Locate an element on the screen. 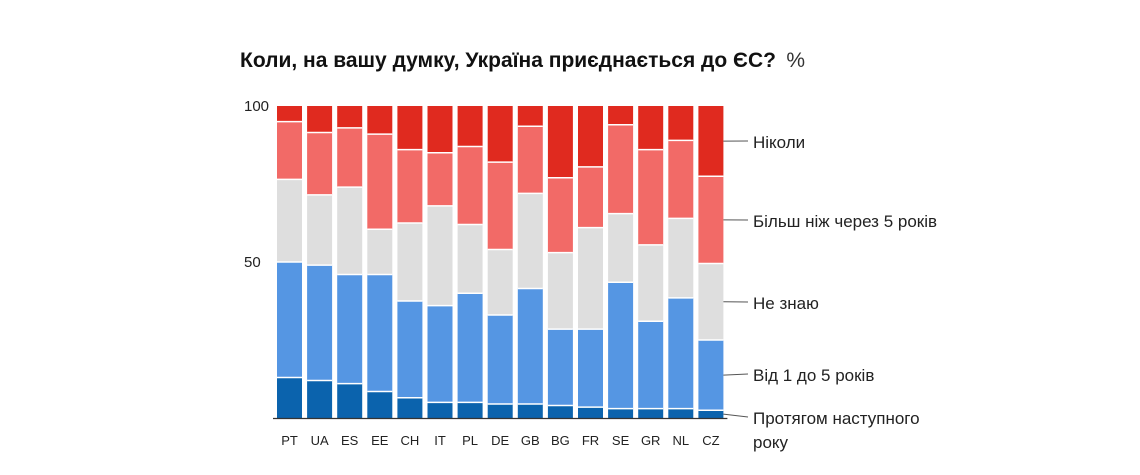 The height and width of the screenshot is (475, 1140). bar-stack-ch is located at coordinates (410, 262).